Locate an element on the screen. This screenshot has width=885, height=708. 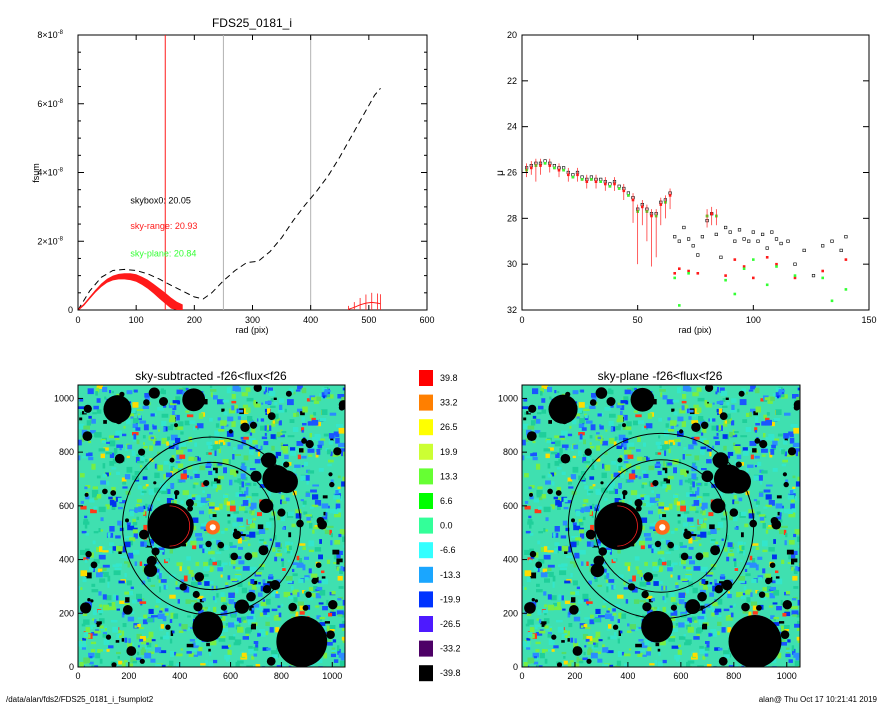
mu-point-black is located at coordinates (781, 243).